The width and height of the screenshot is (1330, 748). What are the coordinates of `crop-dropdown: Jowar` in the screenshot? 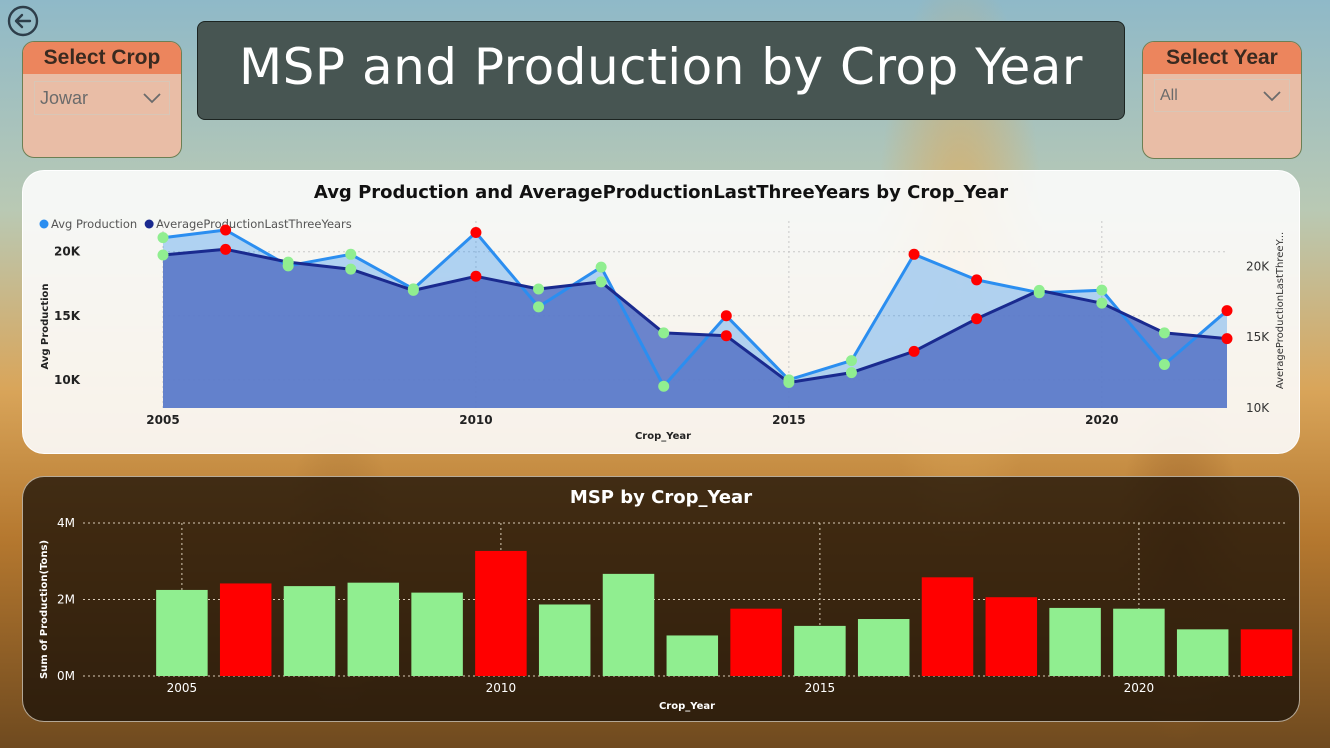 It's located at (102, 98).